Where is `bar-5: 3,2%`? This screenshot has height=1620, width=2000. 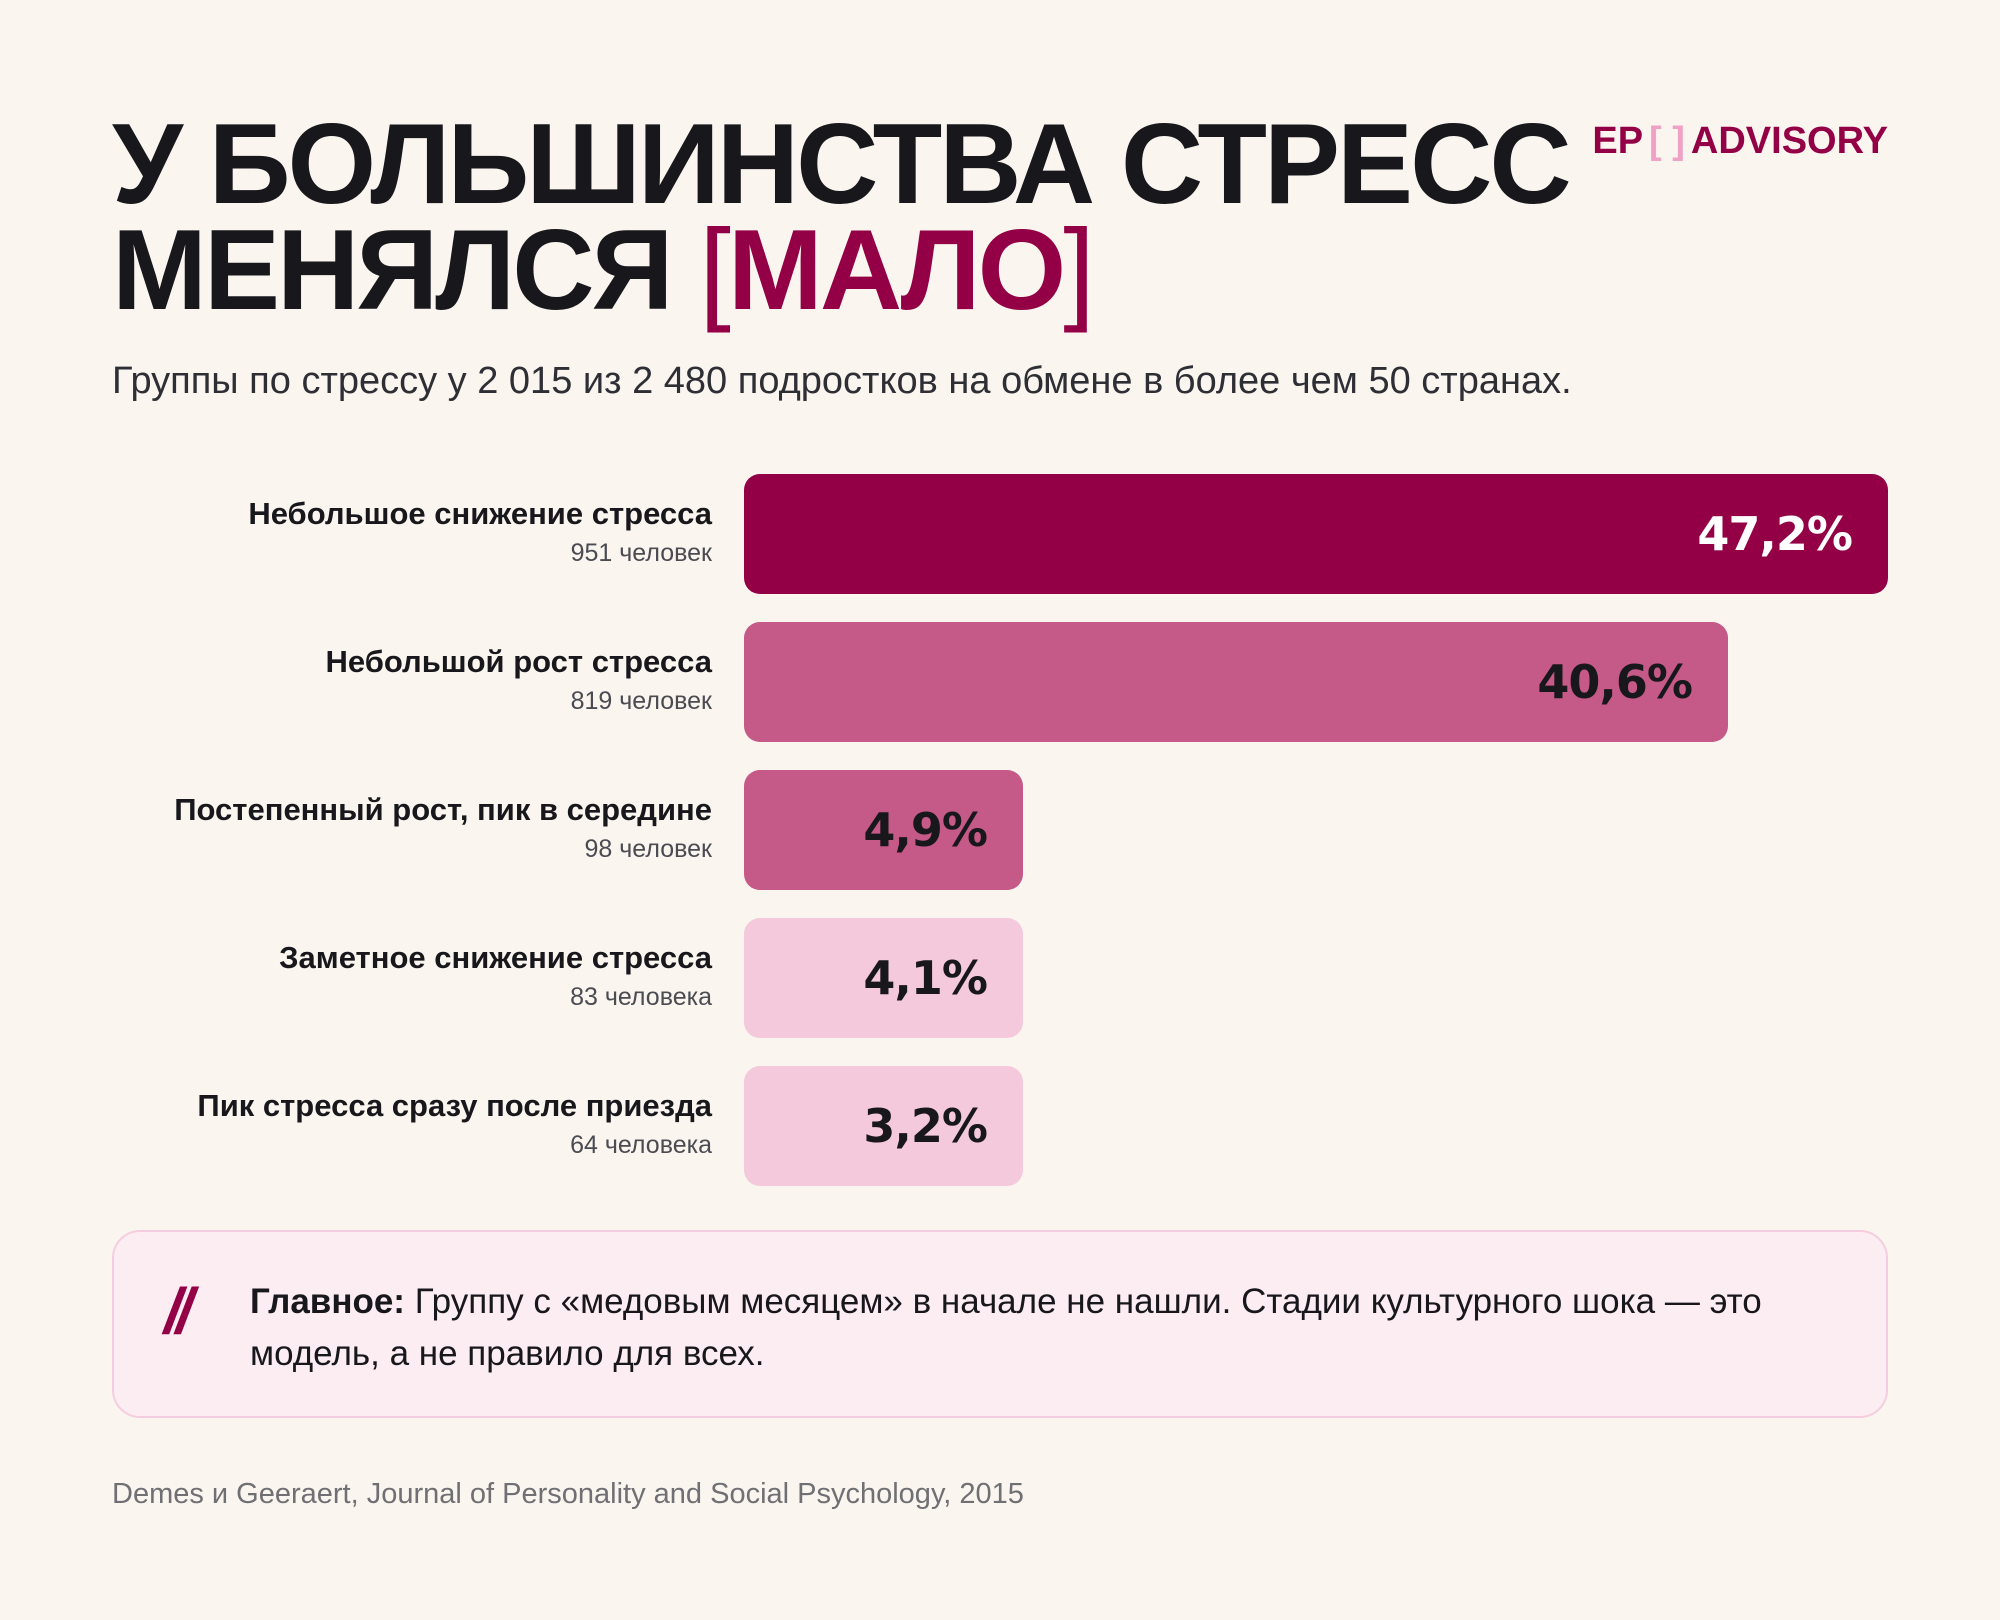
bar-5: 3,2% is located at coordinates (883, 1126).